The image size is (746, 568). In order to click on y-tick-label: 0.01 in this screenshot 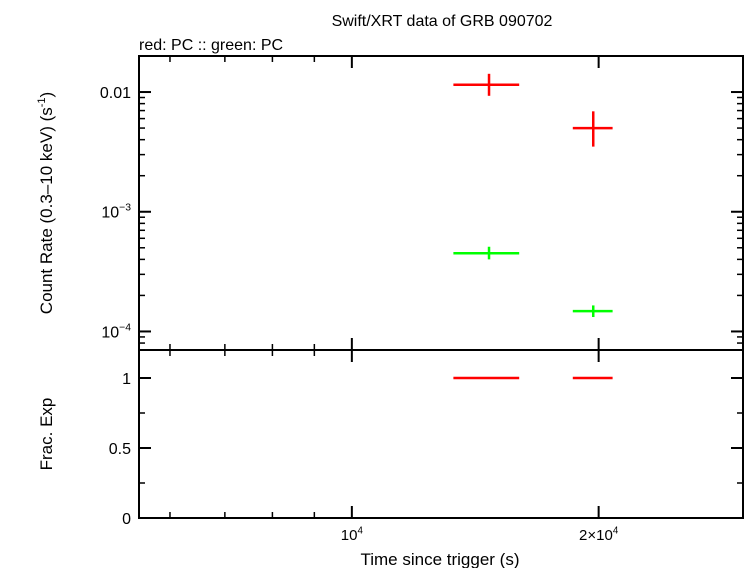, I will do `click(115, 93)`.